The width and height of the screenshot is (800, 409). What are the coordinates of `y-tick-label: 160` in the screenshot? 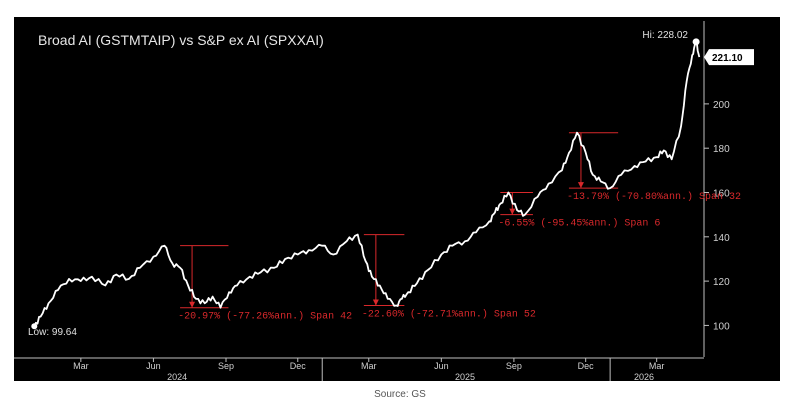 It's located at (721, 194).